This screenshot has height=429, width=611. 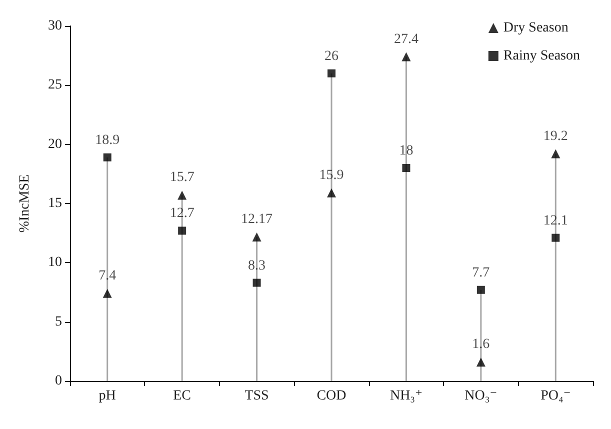 What do you see at coordinates (541, 56) in the screenshot?
I see `legend-label: Rainy Season` at bounding box center [541, 56].